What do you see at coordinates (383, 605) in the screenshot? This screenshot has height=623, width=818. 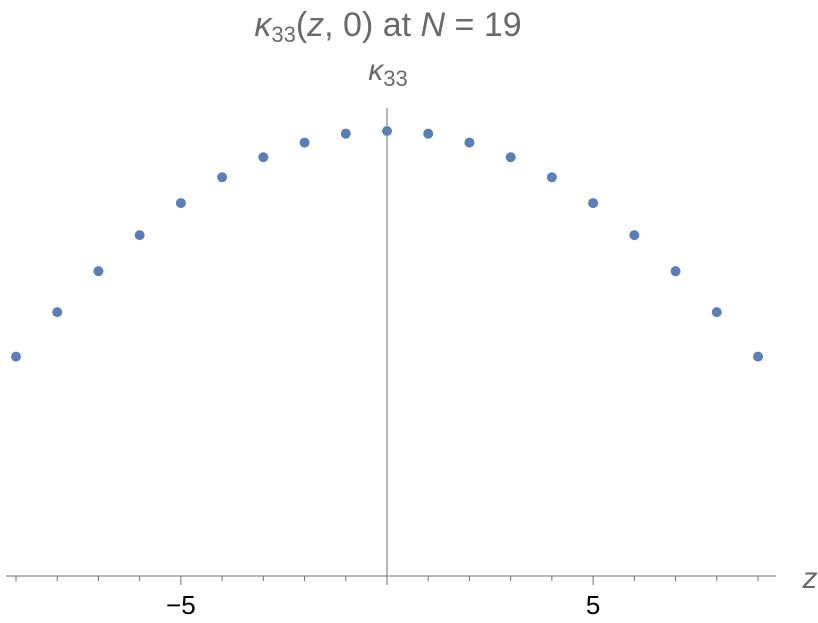 I see `x-tick-labels-group: −5 5` at bounding box center [383, 605].